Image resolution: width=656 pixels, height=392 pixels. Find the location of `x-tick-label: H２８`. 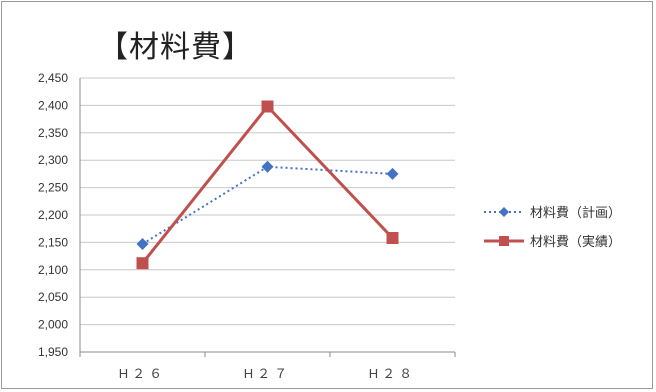

x-tick-label: H２８ is located at coordinates (392, 373).